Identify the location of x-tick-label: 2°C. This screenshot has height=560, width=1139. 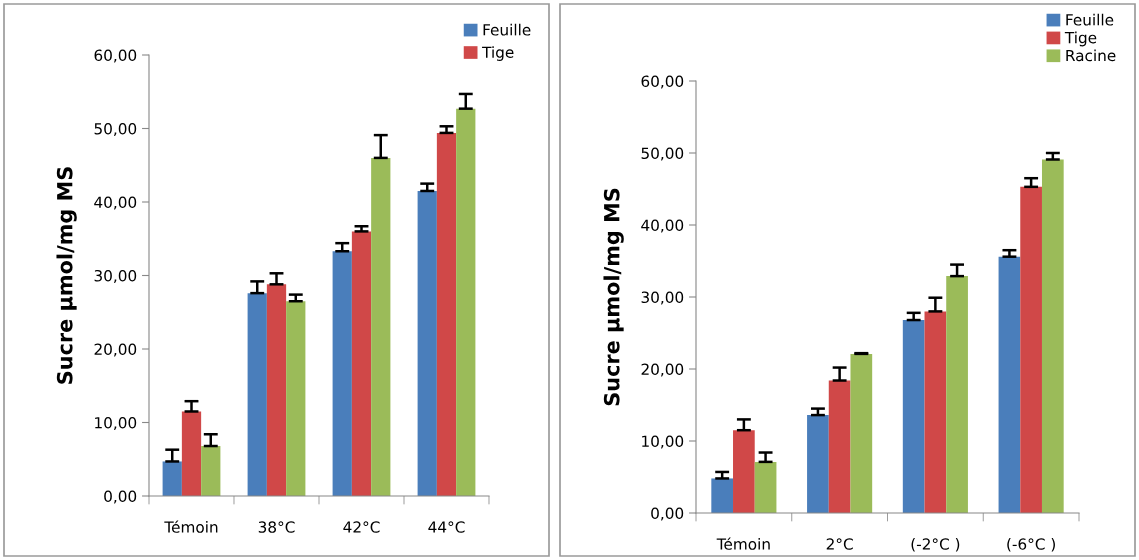
(839, 544).